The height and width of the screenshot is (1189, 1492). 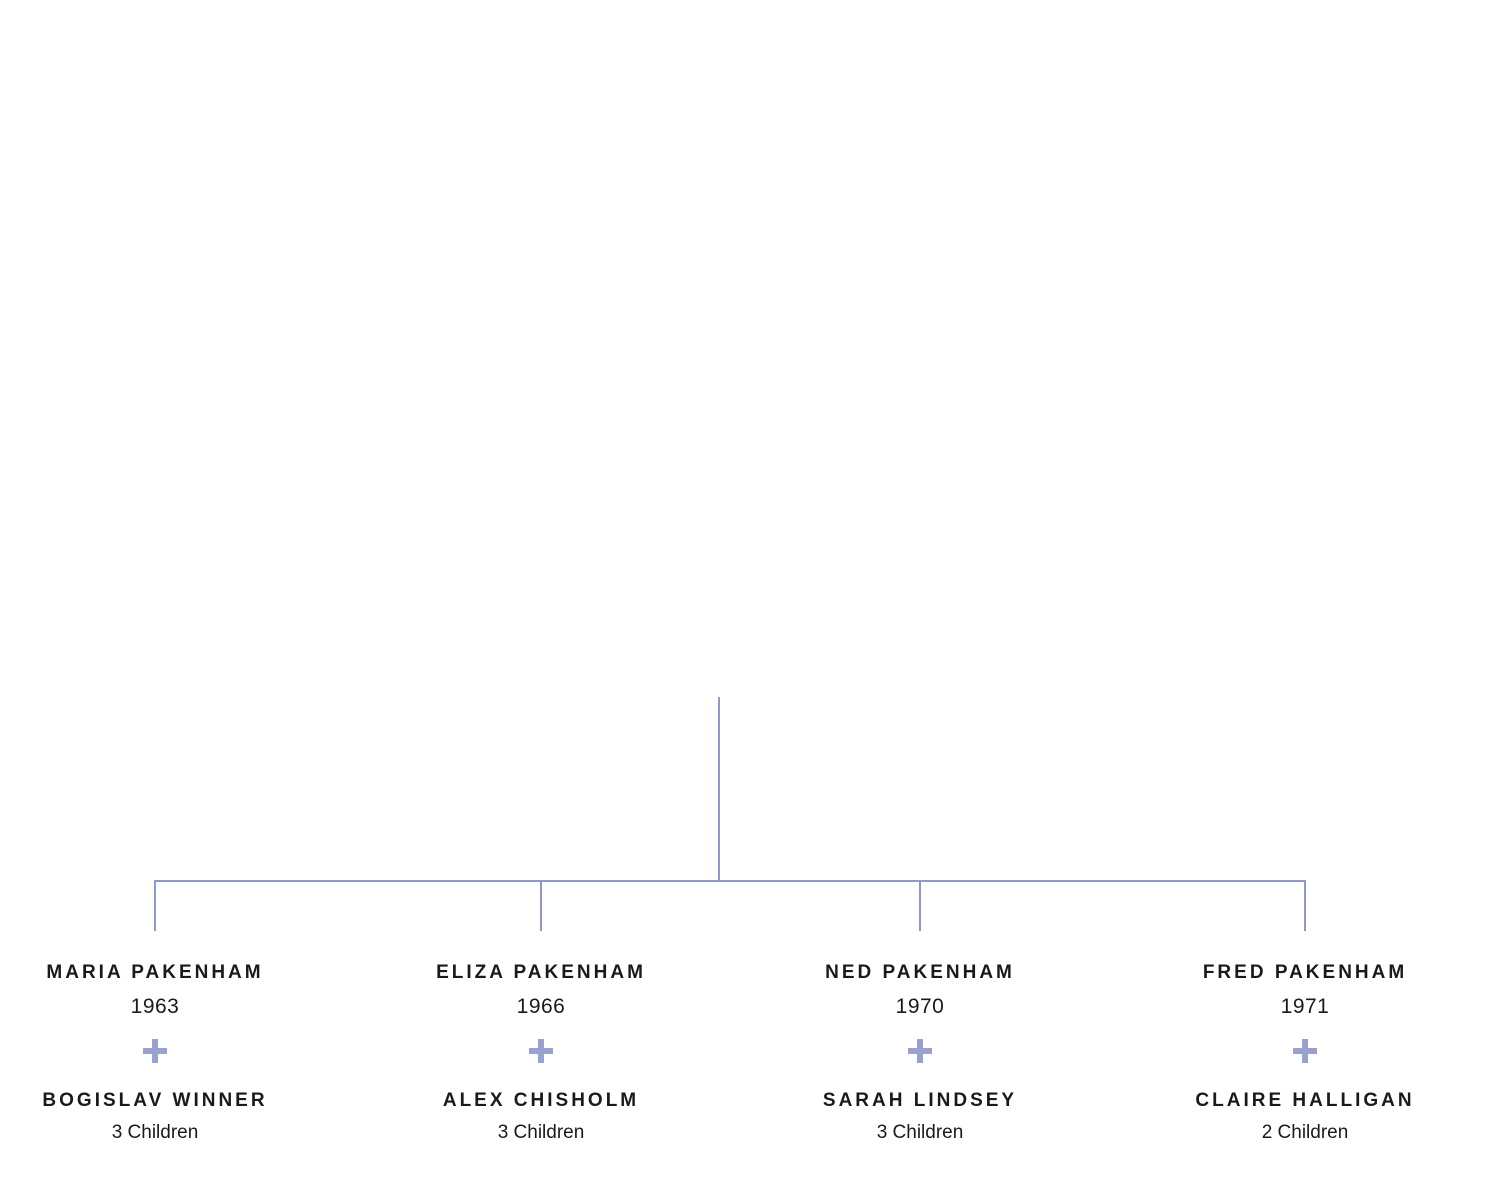 I want to click on spouse-name: CLAIRE HALLIGAN, so click(x=1305, y=1100).